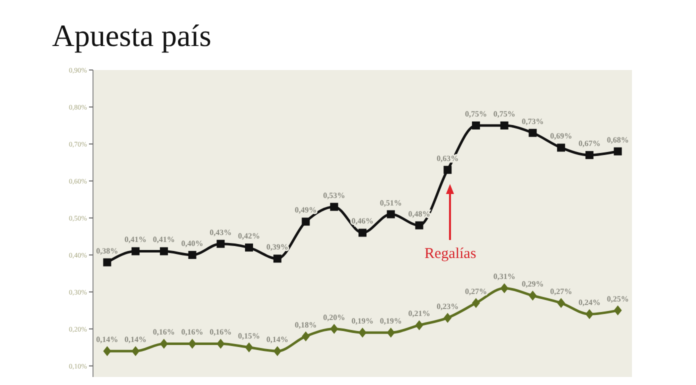 The height and width of the screenshot is (385, 696). I want to click on data-label: 0,73%, so click(533, 121).